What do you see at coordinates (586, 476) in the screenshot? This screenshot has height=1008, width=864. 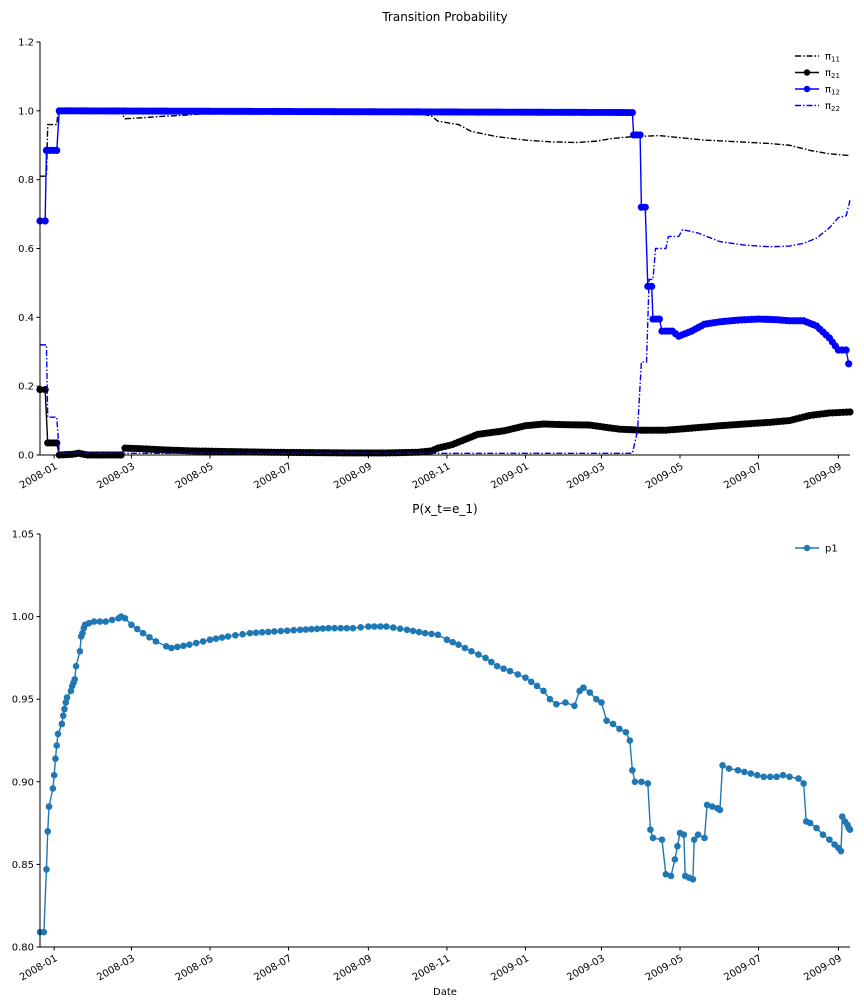 I see `x-tick-label: 2009-03` at bounding box center [586, 476].